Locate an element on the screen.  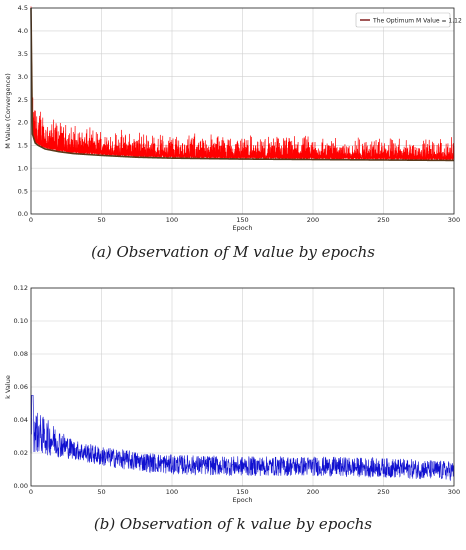
a-legend-box is located at coordinates (403, 20).